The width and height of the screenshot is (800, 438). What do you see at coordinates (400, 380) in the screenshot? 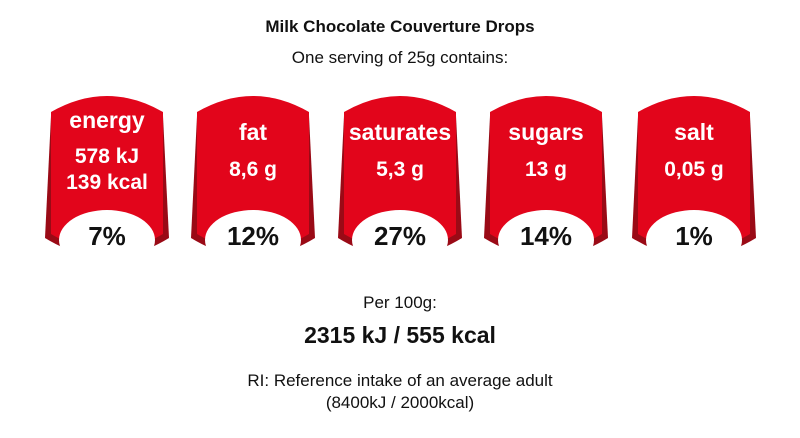
I see `reference-intake-note: RI: Reference intake of an average adult` at bounding box center [400, 380].